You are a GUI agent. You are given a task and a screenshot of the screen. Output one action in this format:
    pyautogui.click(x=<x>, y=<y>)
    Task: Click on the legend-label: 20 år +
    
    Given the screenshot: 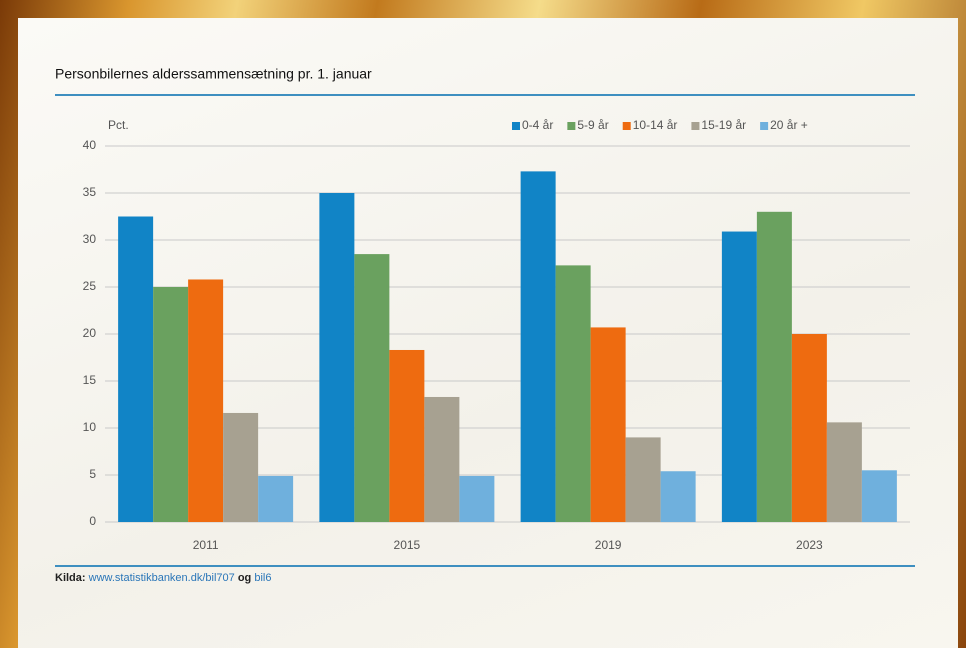 What is the action you would take?
    pyautogui.click(x=789, y=125)
    